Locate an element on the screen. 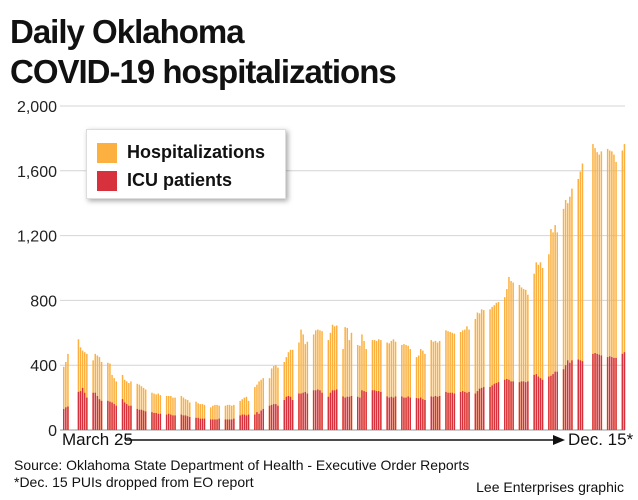  legend-swatch-icu is located at coordinates (107, 180).